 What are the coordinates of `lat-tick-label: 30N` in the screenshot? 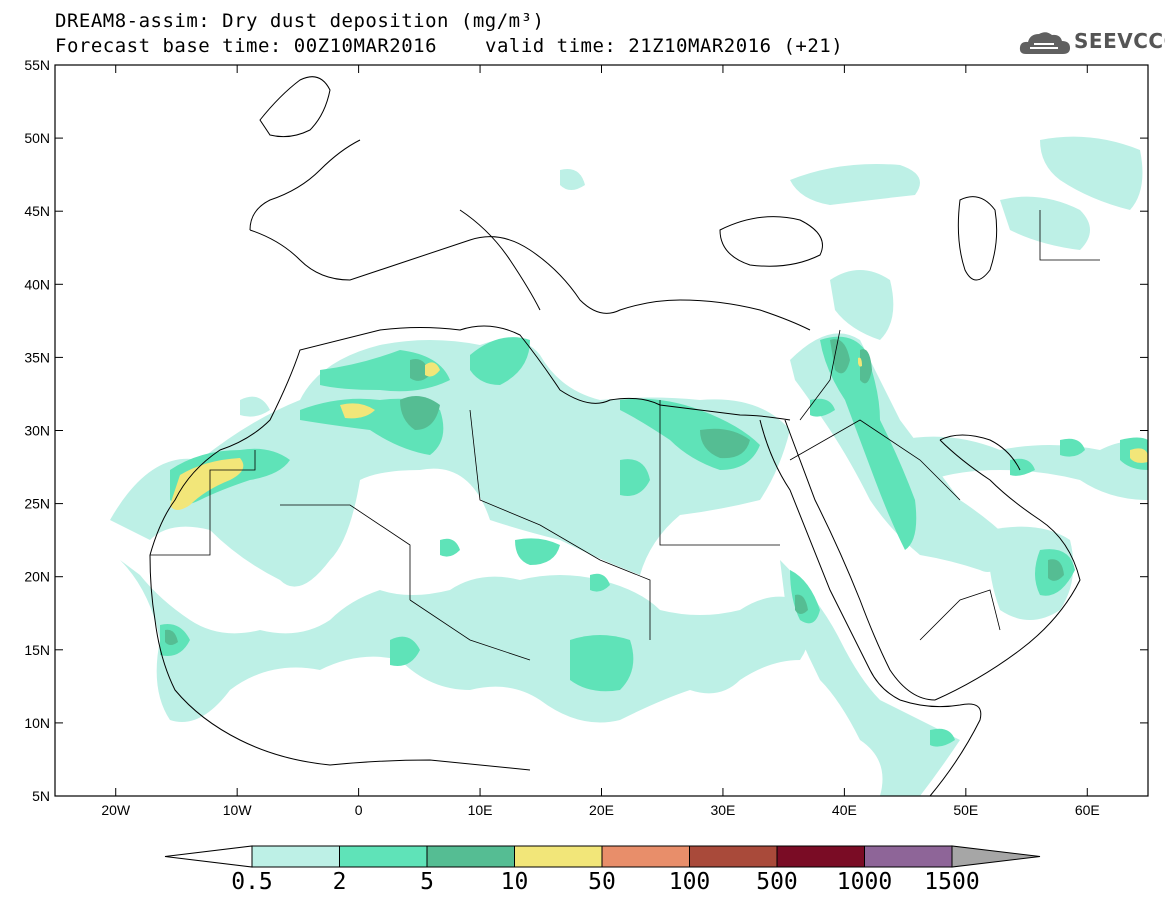 It's located at (37, 431).